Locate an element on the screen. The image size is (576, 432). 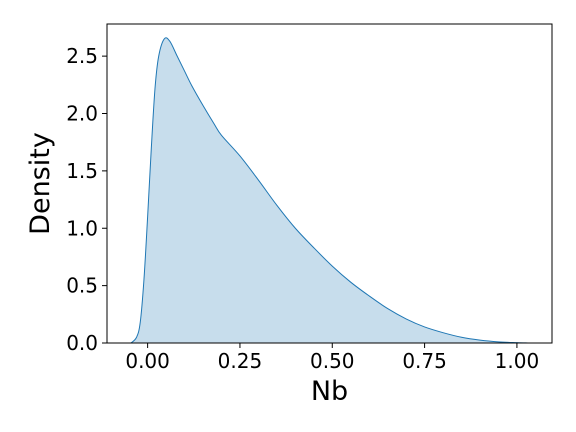
y-tick-label: 1.5 is located at coordinates (82, 171).